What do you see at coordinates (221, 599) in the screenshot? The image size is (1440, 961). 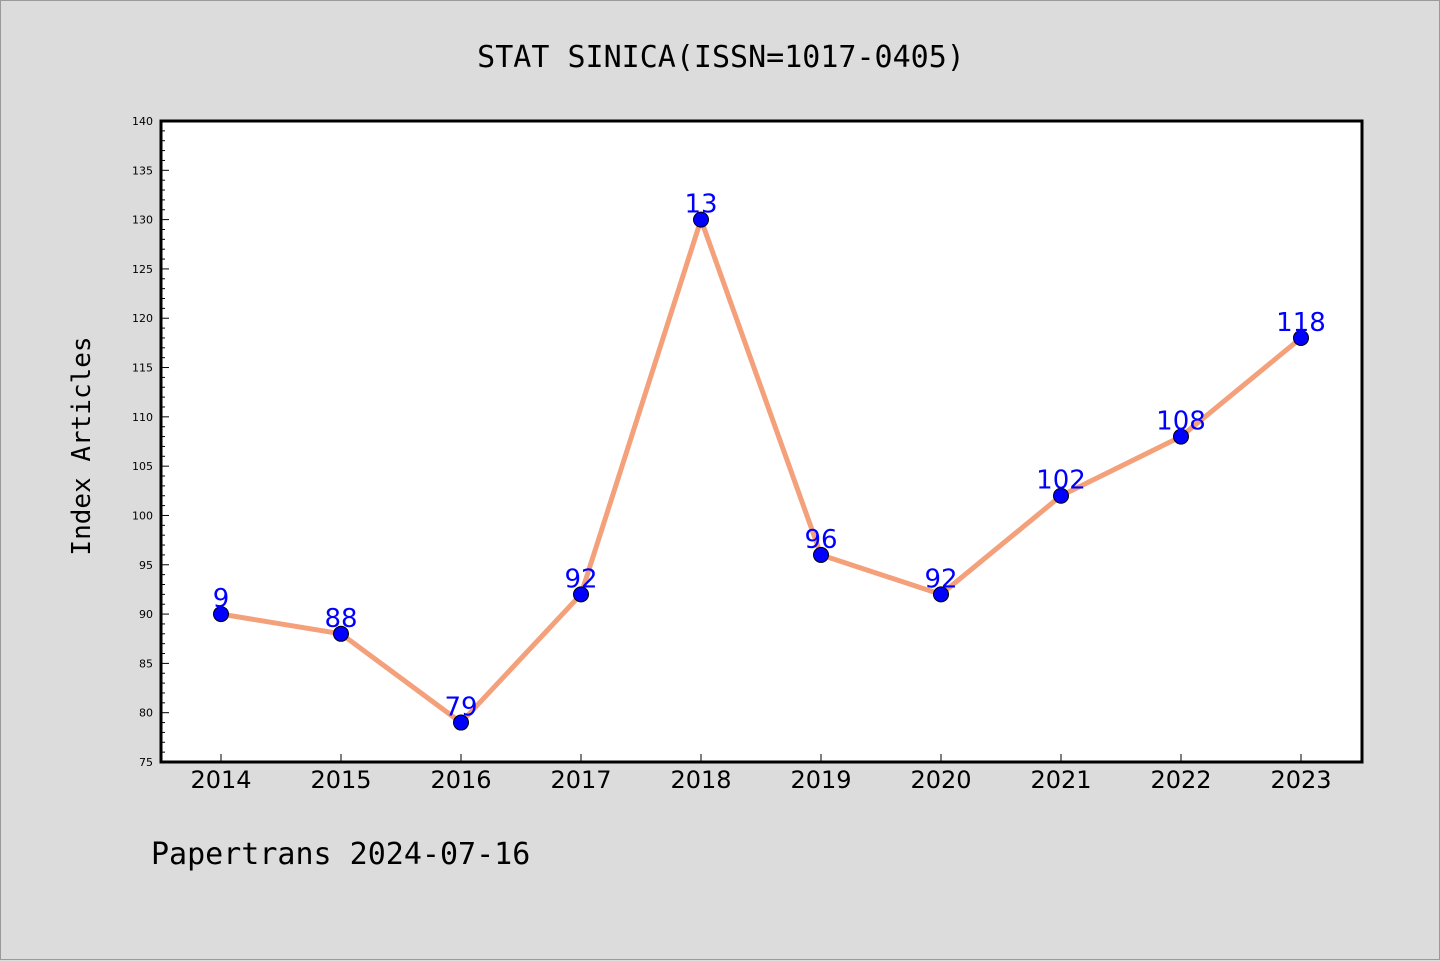 I see `data-label: 9` at bounding box center [221, 599].